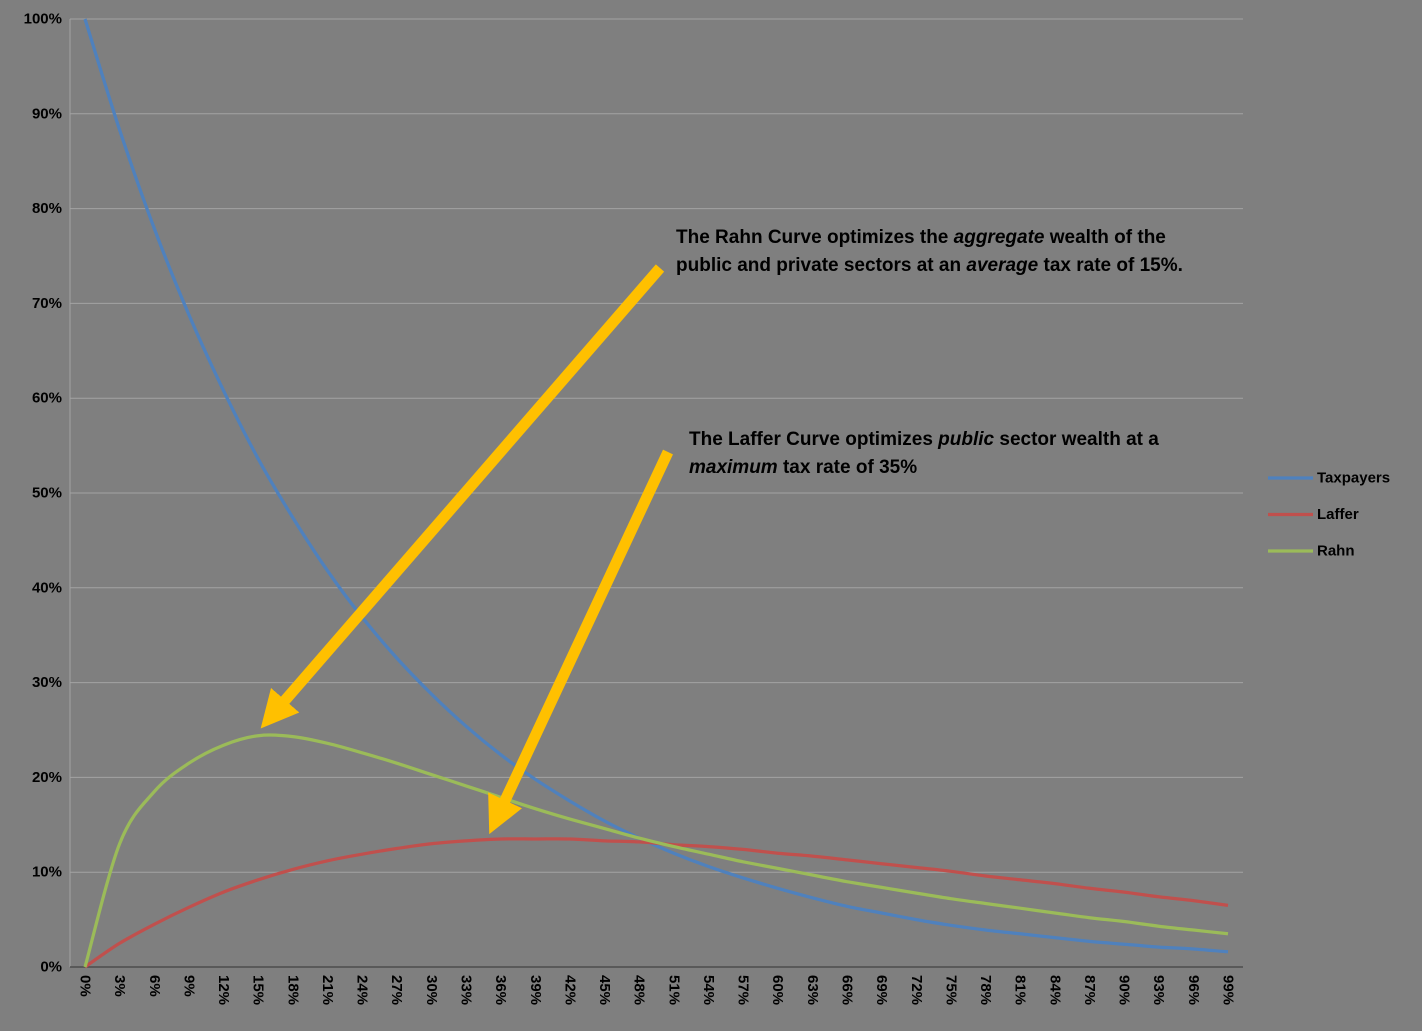 This screenshot has width=1422, height=1031. I want to click on x-tick-label: 36%, so click(500, 990).